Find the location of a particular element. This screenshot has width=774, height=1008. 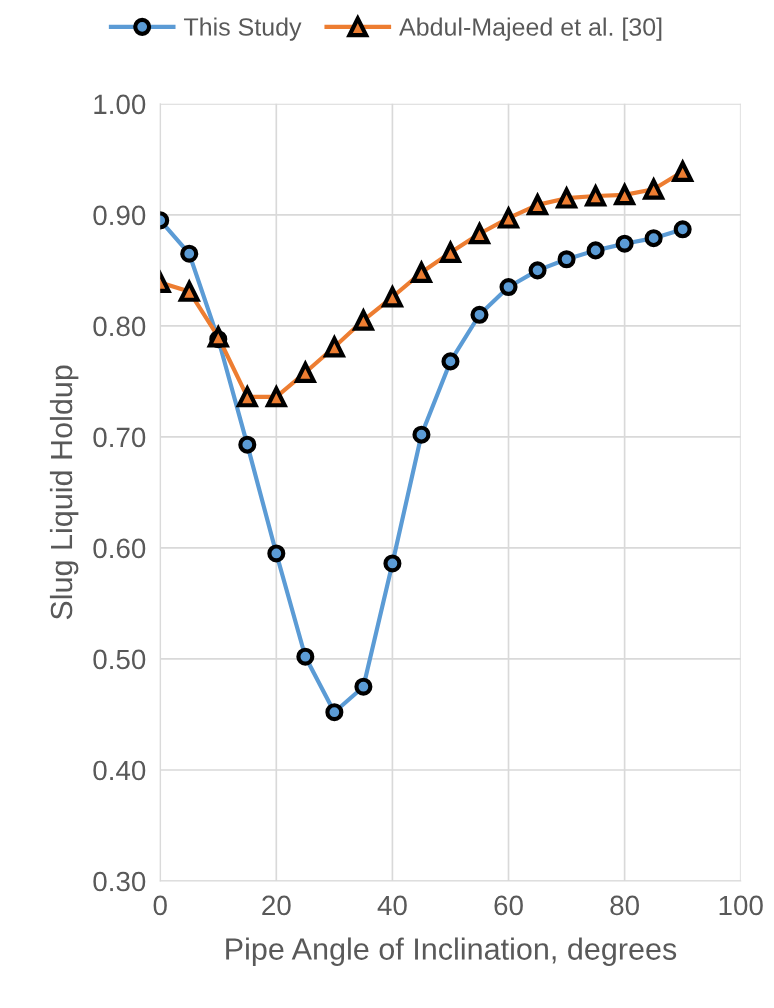

x-axis-title: Pipe Angle of Inclination, degrees is located at coordinates (451, 951).